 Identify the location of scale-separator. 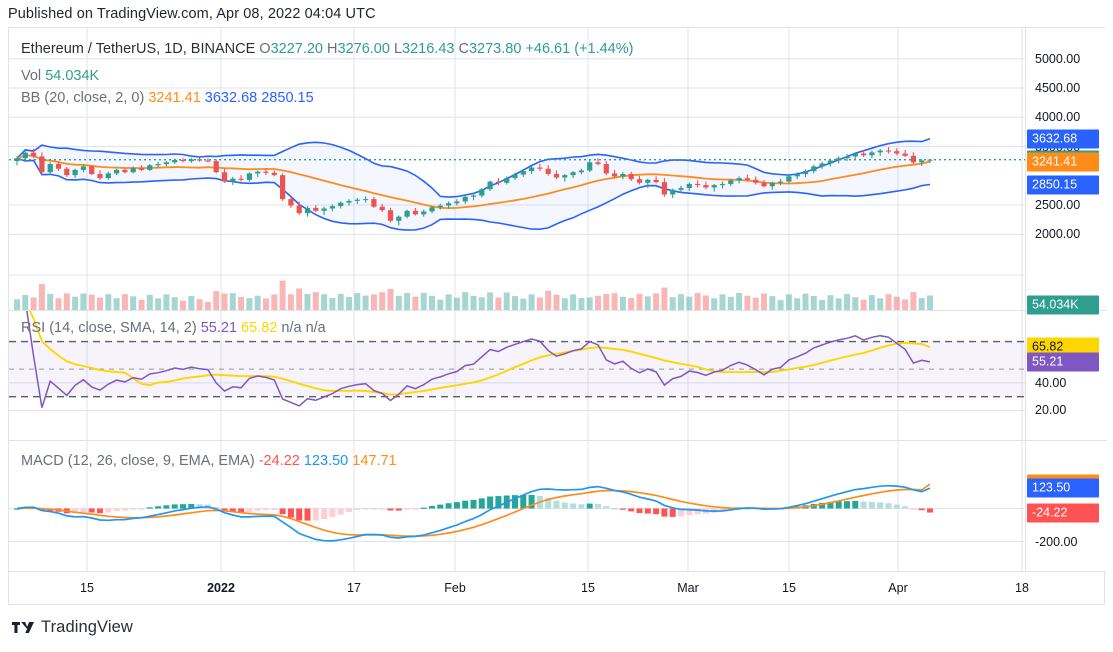
(1066, 440).